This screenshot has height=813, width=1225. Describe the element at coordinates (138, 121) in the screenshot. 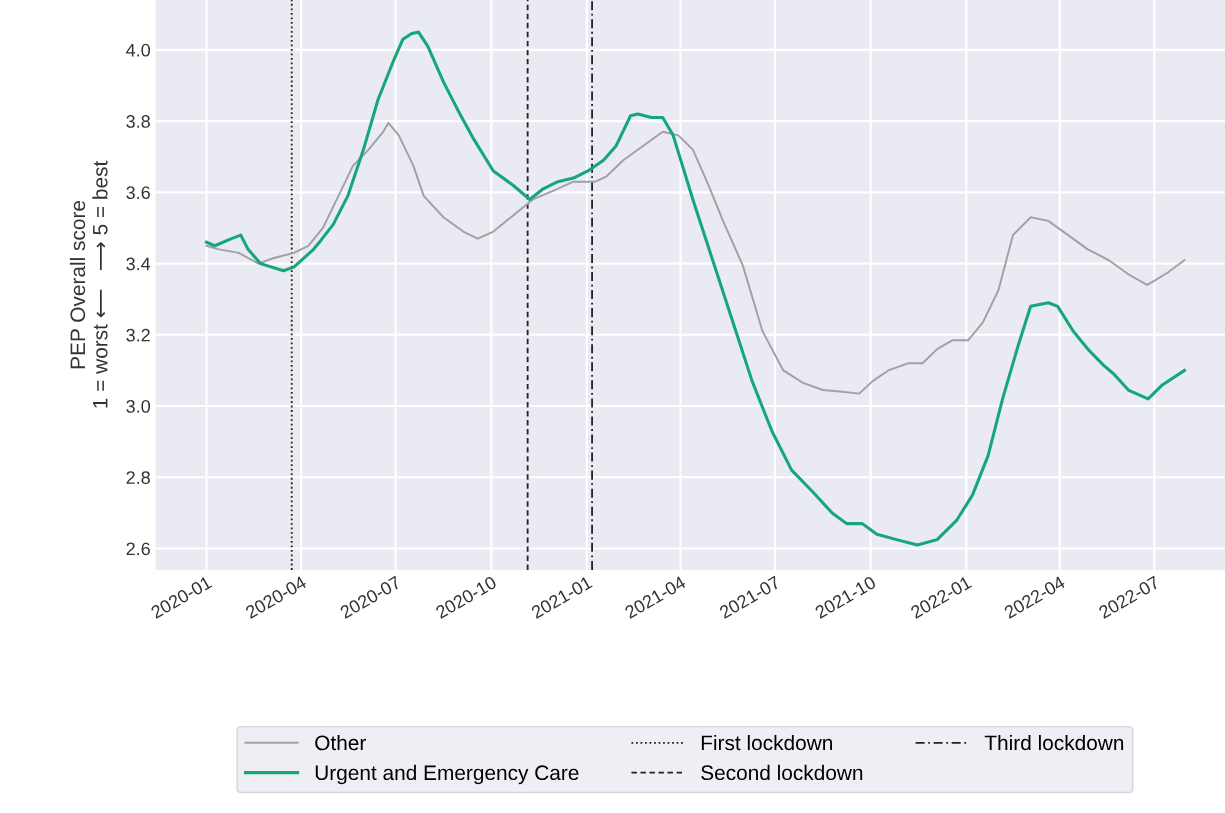

I see `y-tick-label: 3.8` at that location.